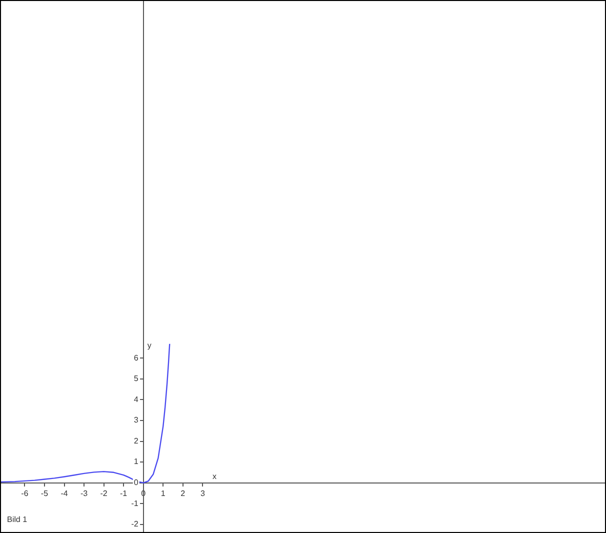 Image resolution: width=606 pixels, height=533 pixels. What do you see at coordinates (25, 493) in the screenshot?
I see `x-tick-label: -6` at bounding box center [25, 493].